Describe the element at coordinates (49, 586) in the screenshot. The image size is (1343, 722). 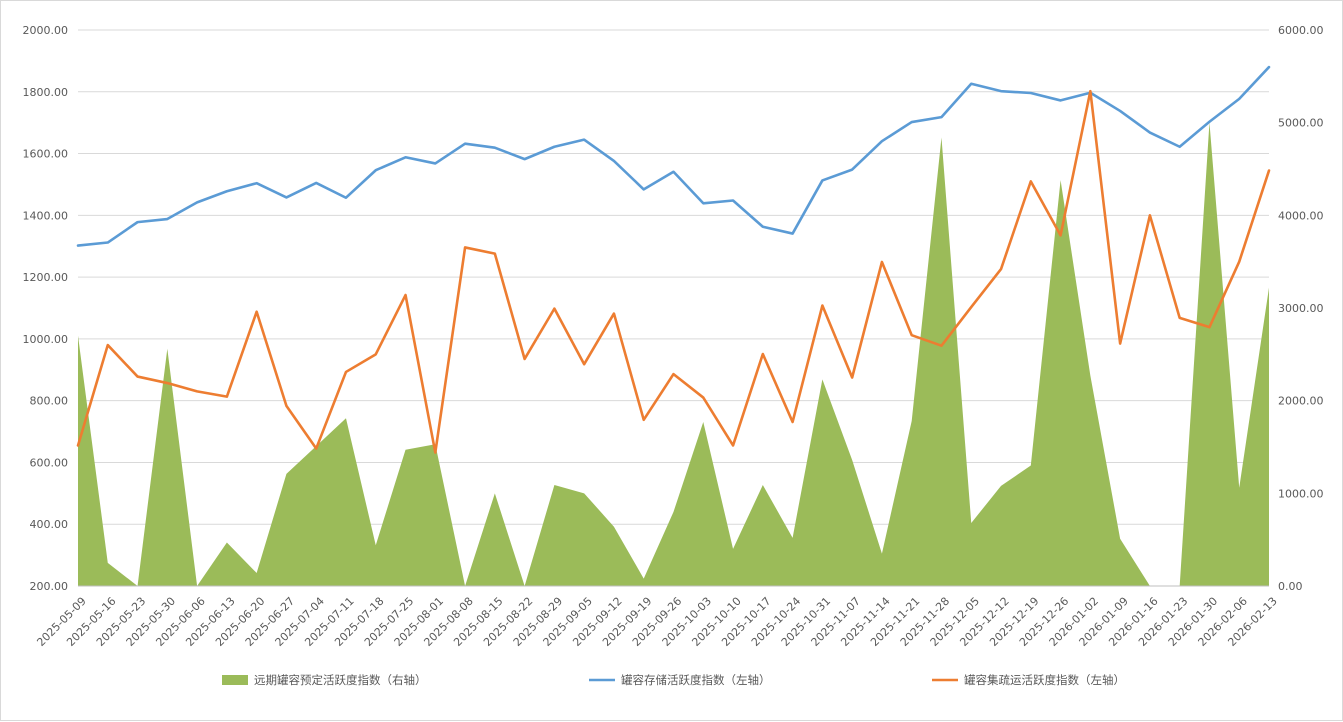
I see `left-axis-tick-label: 200.00` at that location.